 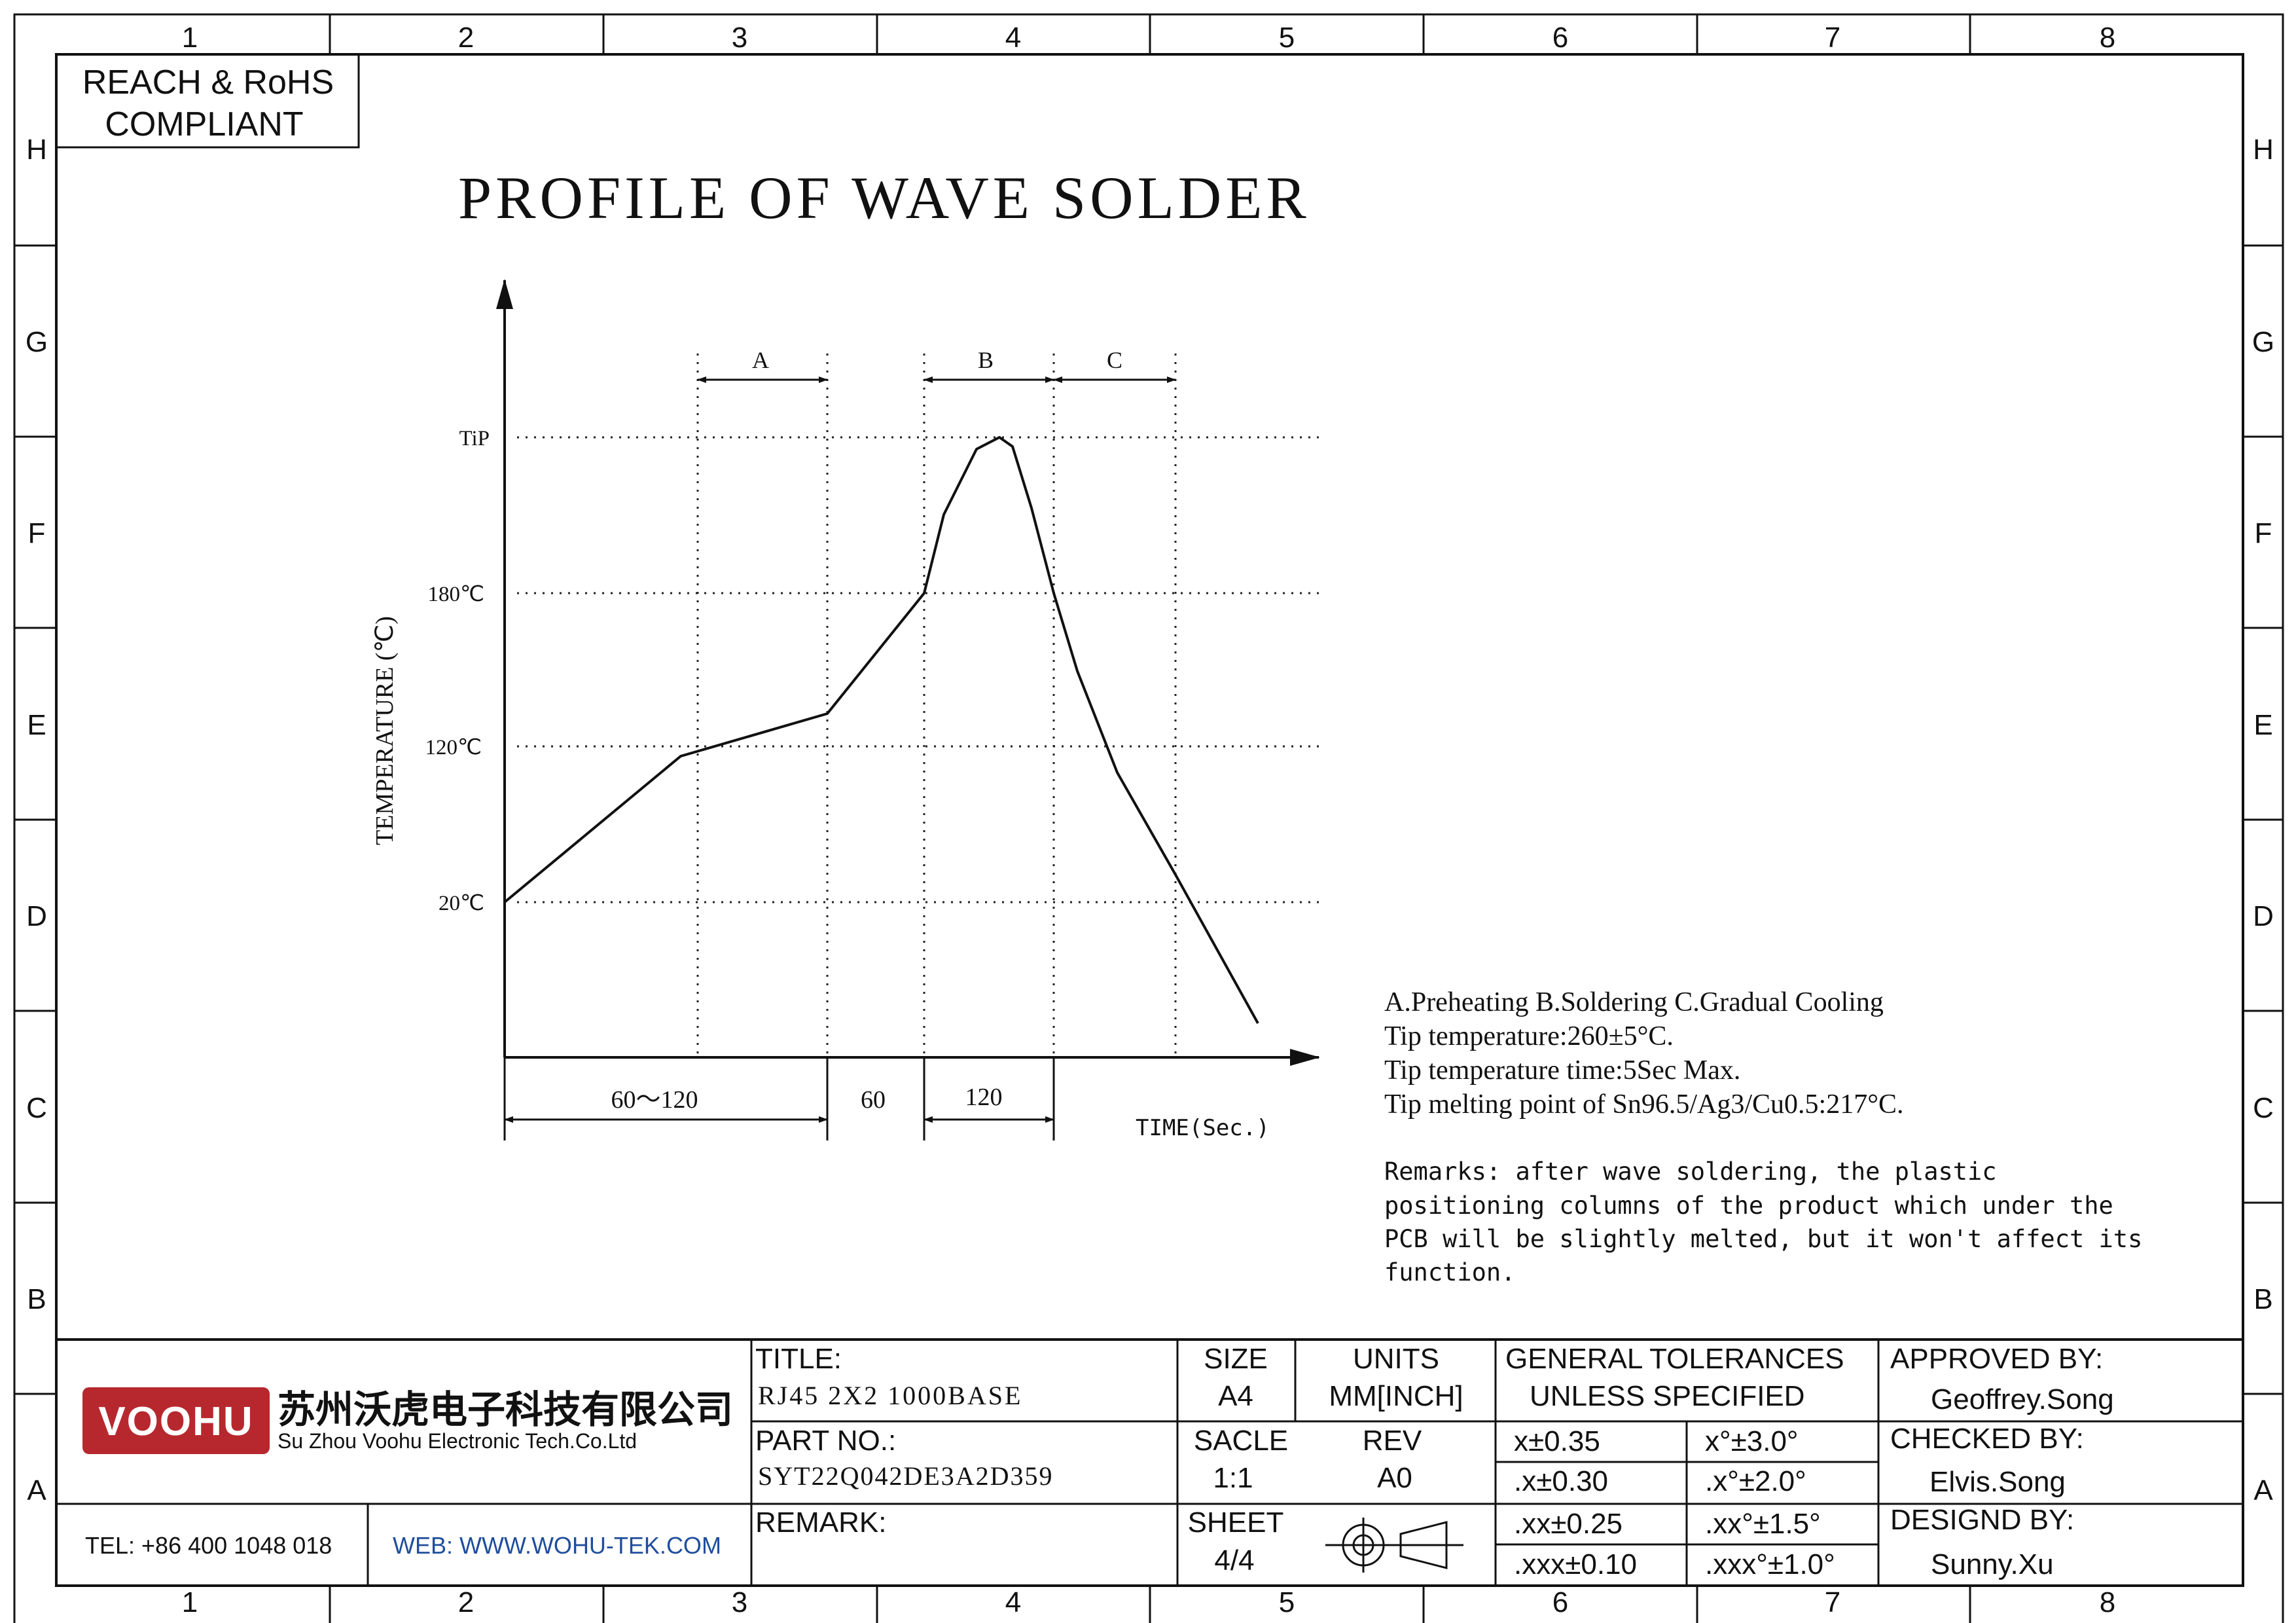 I want to click on time-dimensions, so click(x=779, y=1098).